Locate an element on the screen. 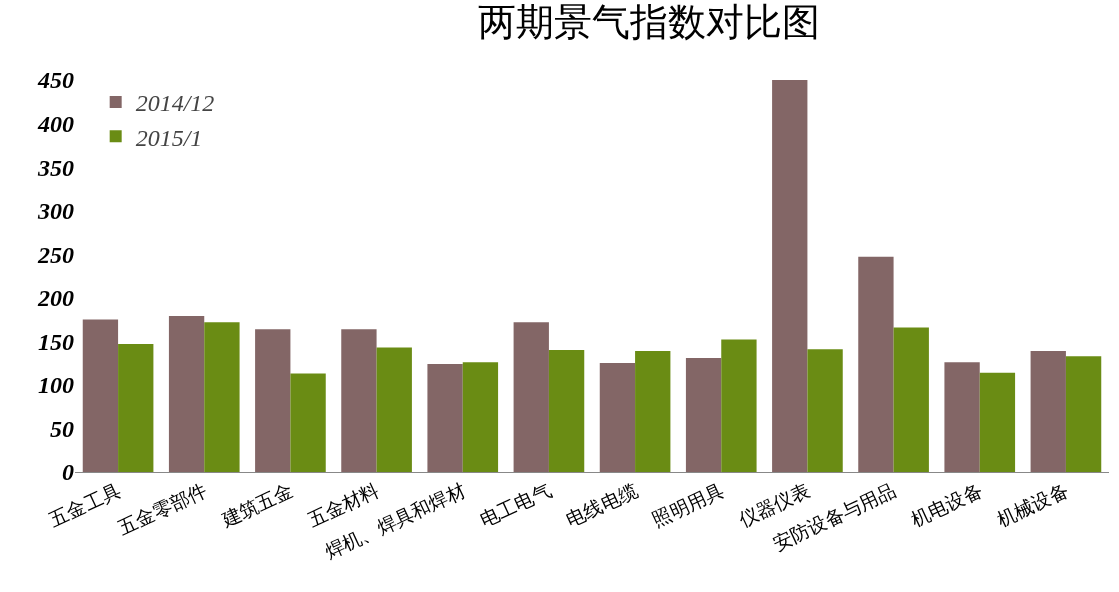 The width and height of the screenshot is (1119, 592). y-tick-label: 250 is located at coordinates (55, 254).